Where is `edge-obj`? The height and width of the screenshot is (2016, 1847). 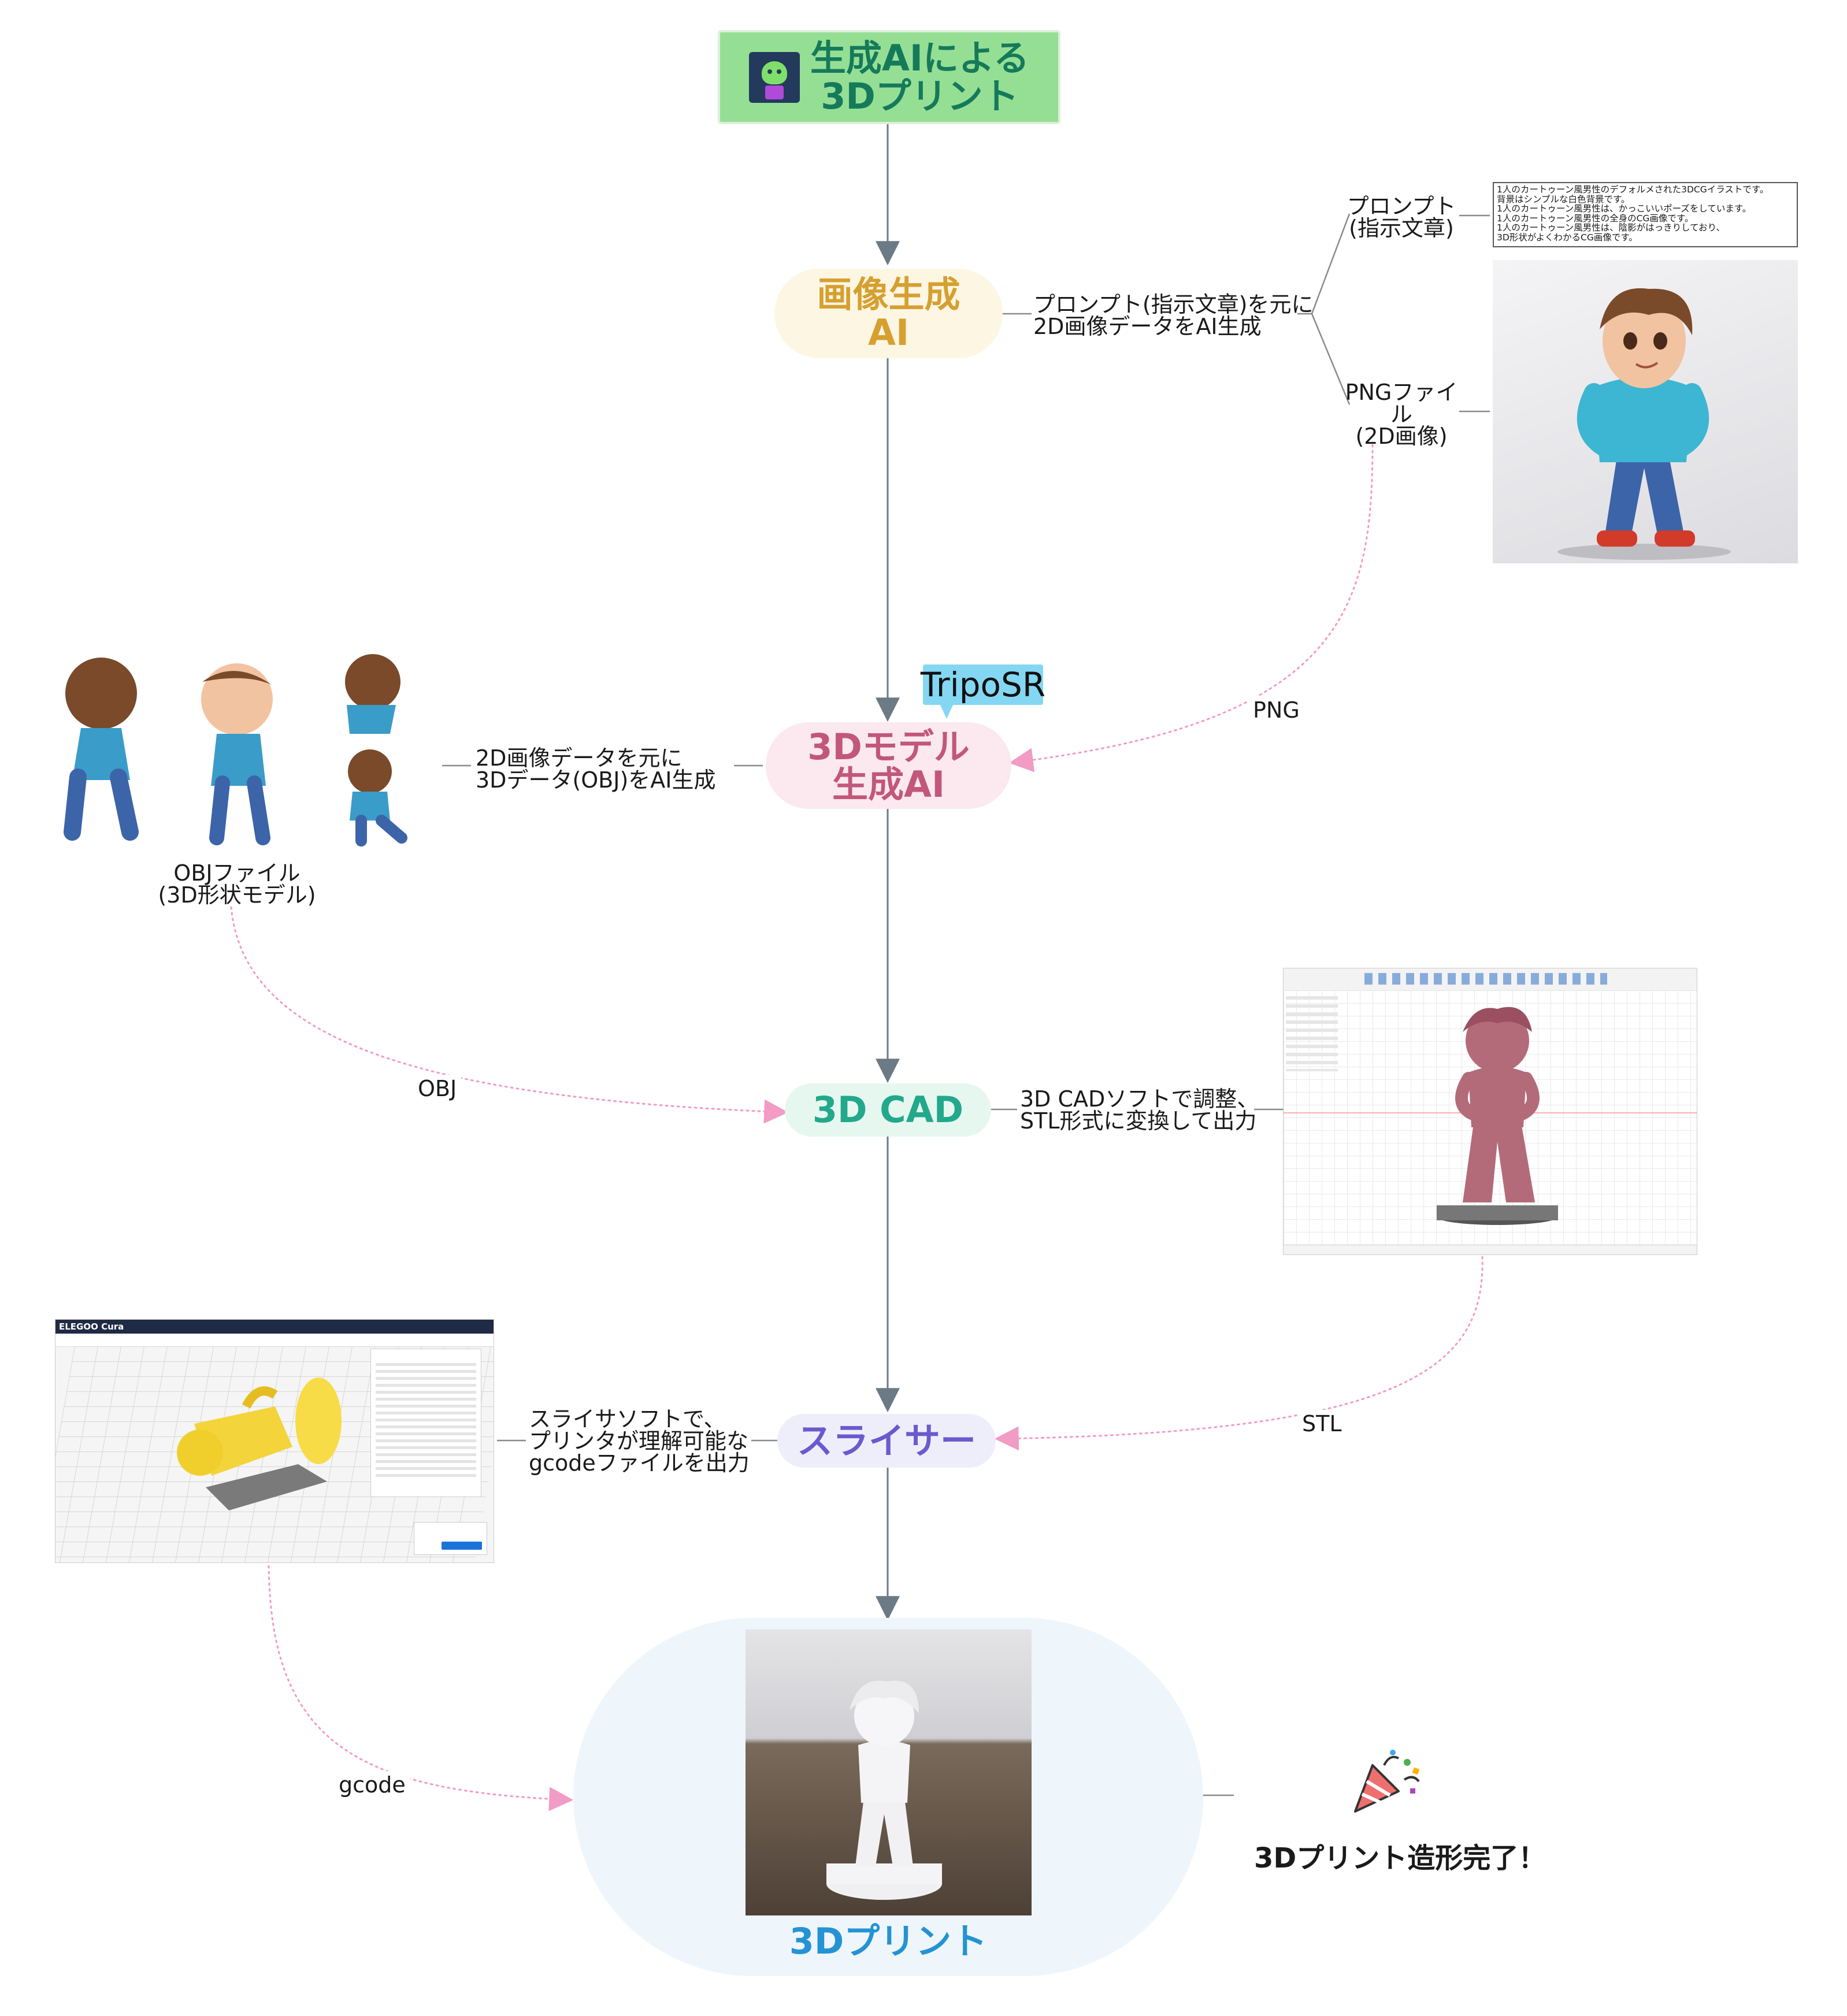 edge-obj is located at coordinates (509, 1015).